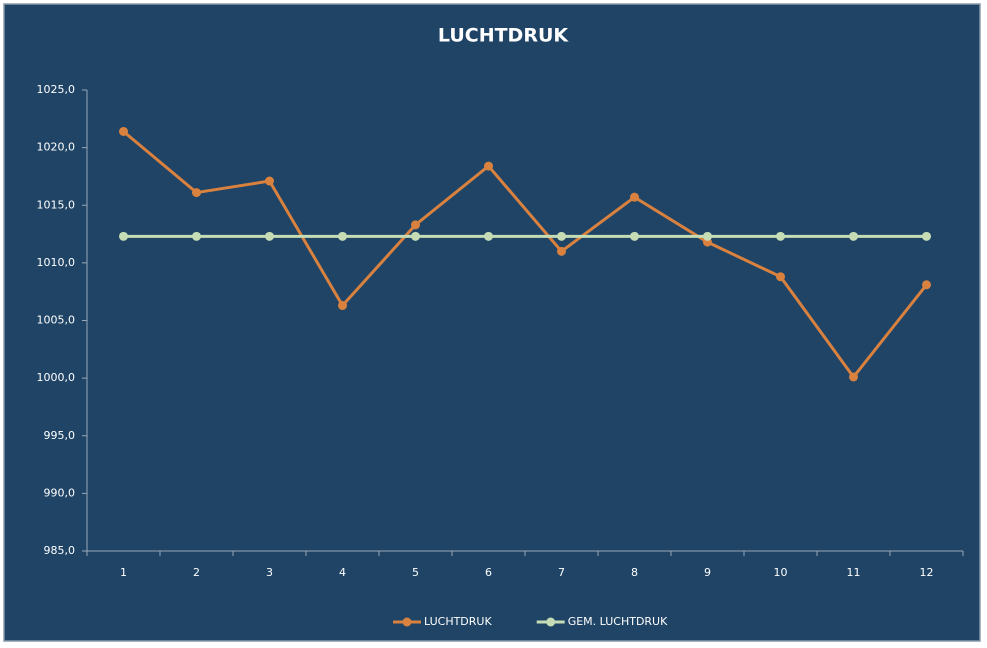 This screenshot has width=987, height=648. Describe the element at coordinates (458, 621) in the screenshot. I see `legend-label: LUCHTDRUK` at that location.